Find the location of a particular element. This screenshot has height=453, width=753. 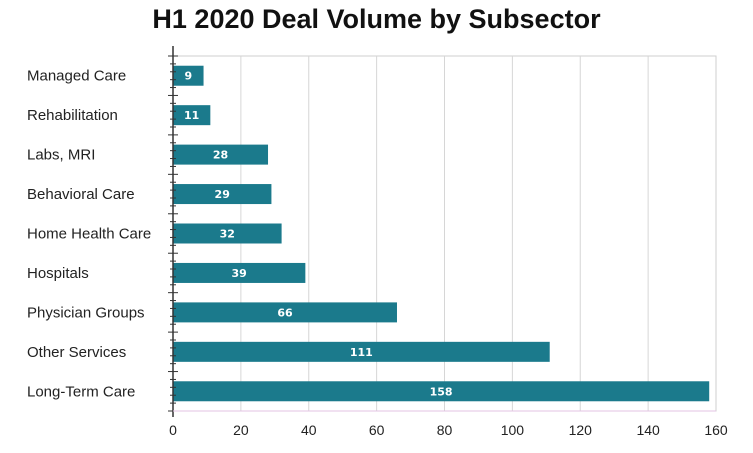

category-label-1: Rehabilitation is located at coordinates (72, 115).